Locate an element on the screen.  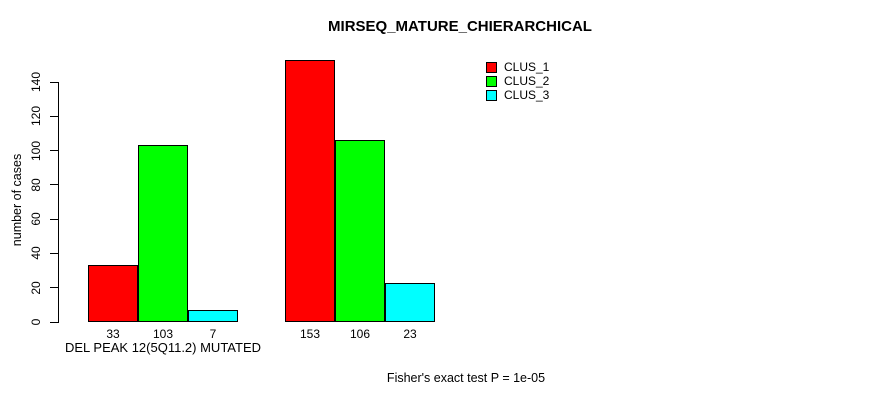
bar-clus_3-group2 is located at coordinates (410, 302).